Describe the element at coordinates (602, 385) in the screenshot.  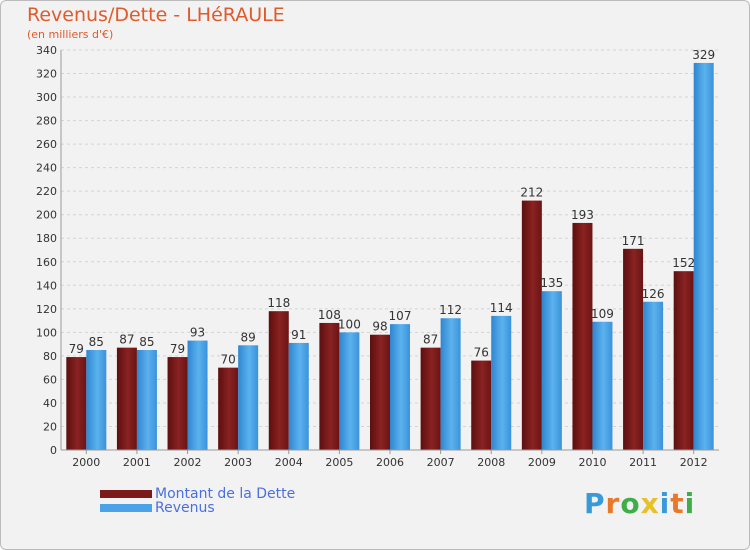
I see `bar-revenus-2010` at that location.